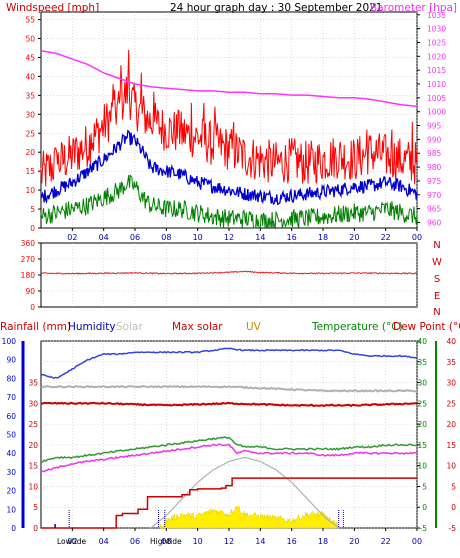 Image resolution: width=460 pixels, height=558 pixels. I want to click on barometer-axis-title: Barometer [hpa], so click(413, 8).